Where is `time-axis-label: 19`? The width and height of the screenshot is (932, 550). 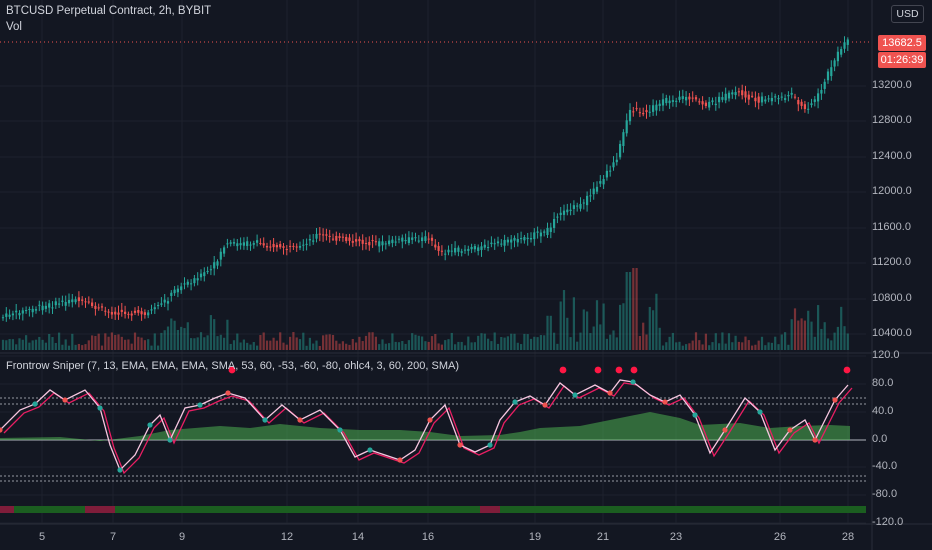
time-axis-label: 19 is located at coordinates (535, 537).